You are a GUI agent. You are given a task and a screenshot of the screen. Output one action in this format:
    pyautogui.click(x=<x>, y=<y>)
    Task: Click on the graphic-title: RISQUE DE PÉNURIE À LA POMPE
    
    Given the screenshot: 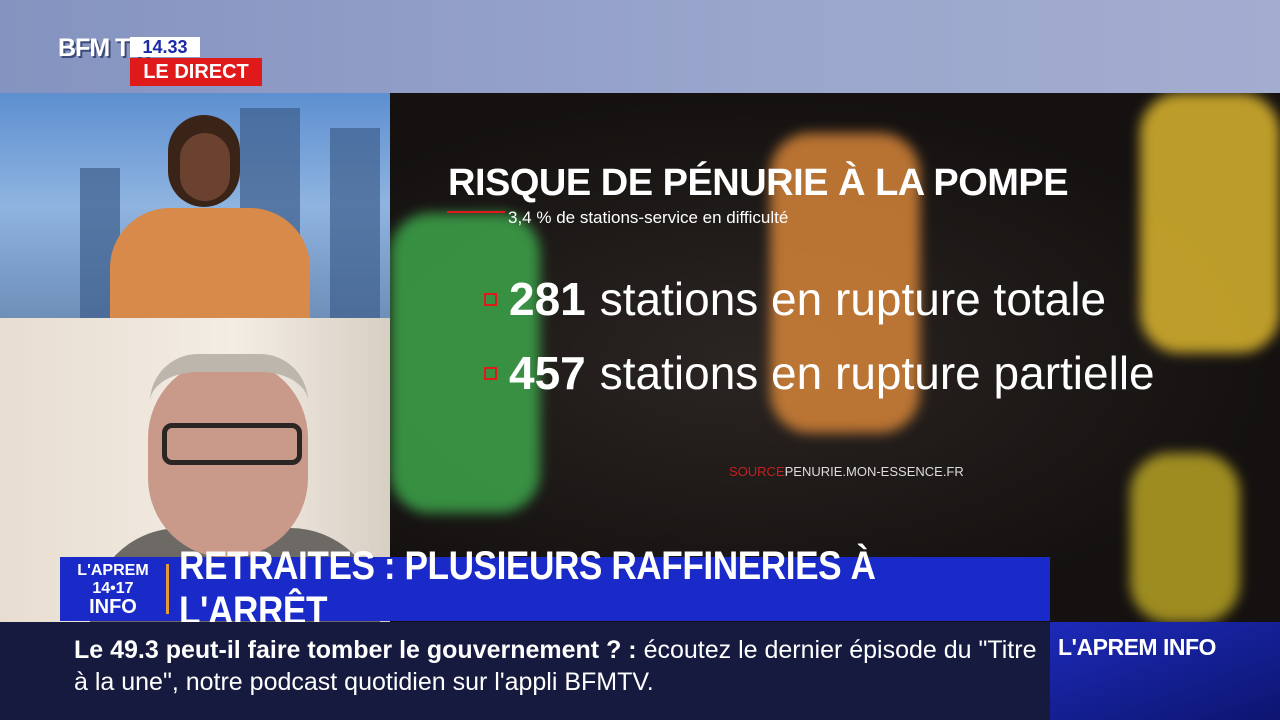 What is the action you would take?
    pyautogui.click(x=758, y=183)
    